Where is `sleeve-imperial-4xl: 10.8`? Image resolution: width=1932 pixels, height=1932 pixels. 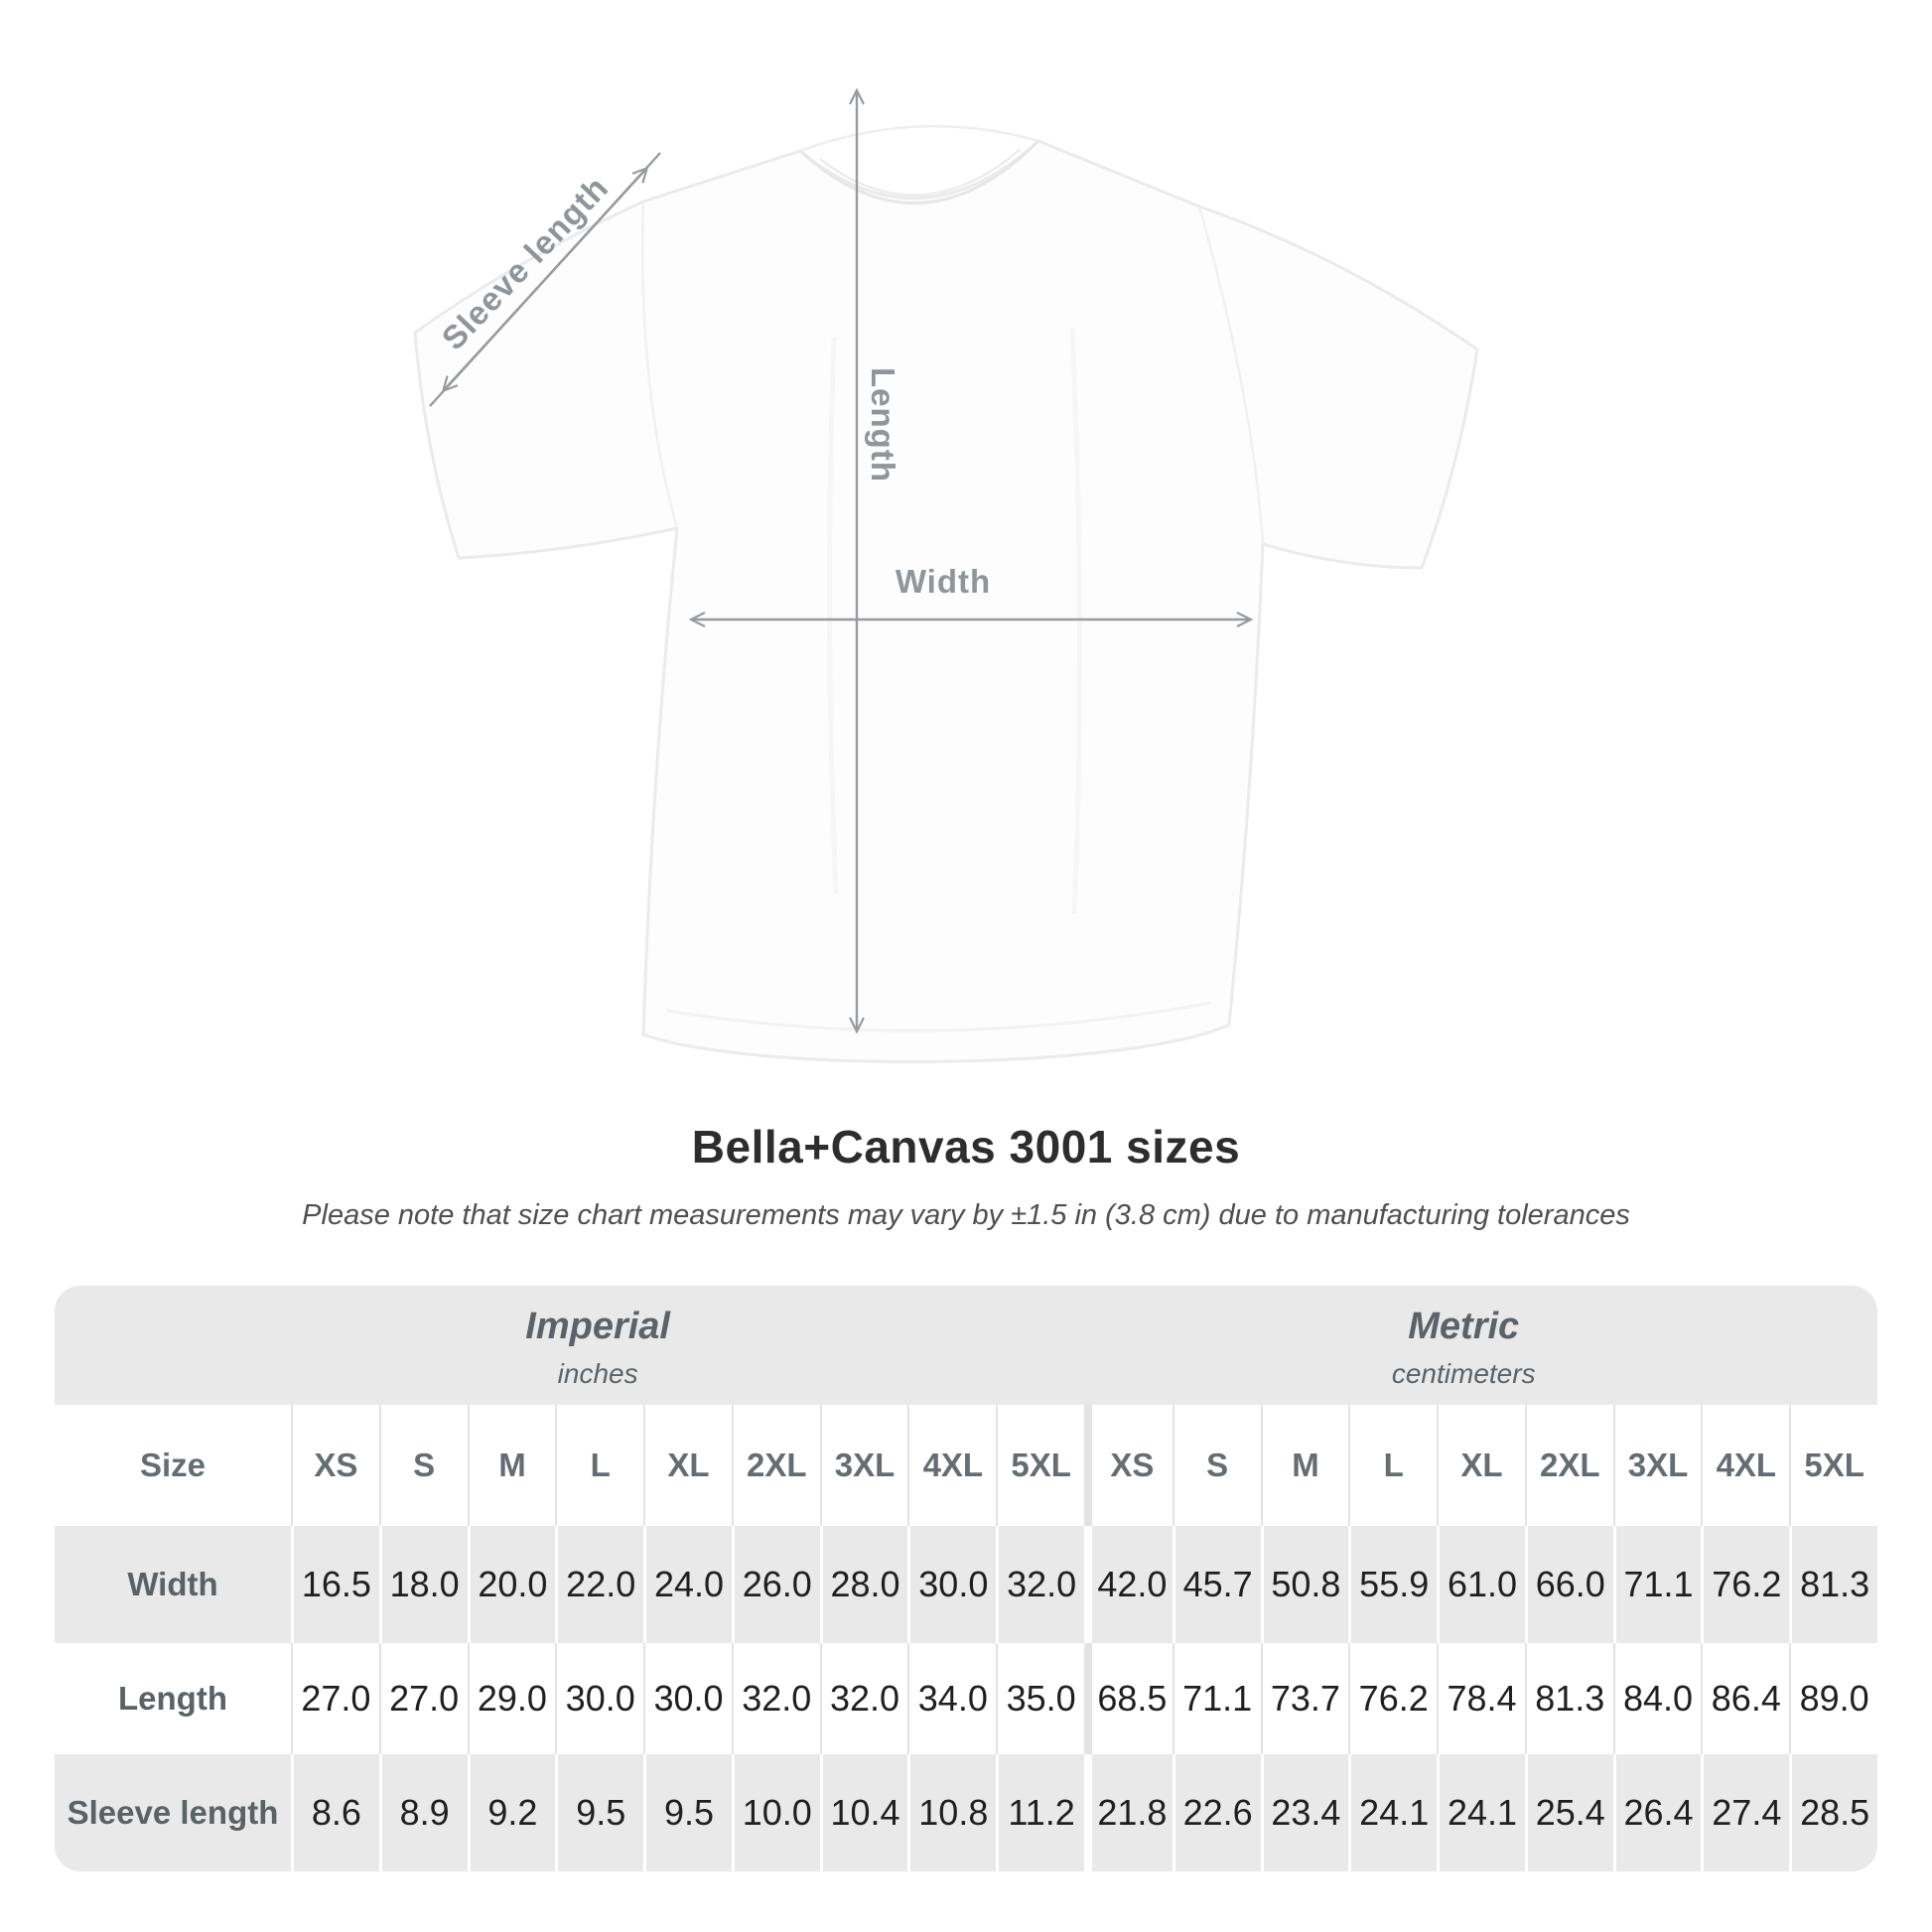
sleeve-imperial-4xl: 10.8 is located at coordinates (952, 1812).